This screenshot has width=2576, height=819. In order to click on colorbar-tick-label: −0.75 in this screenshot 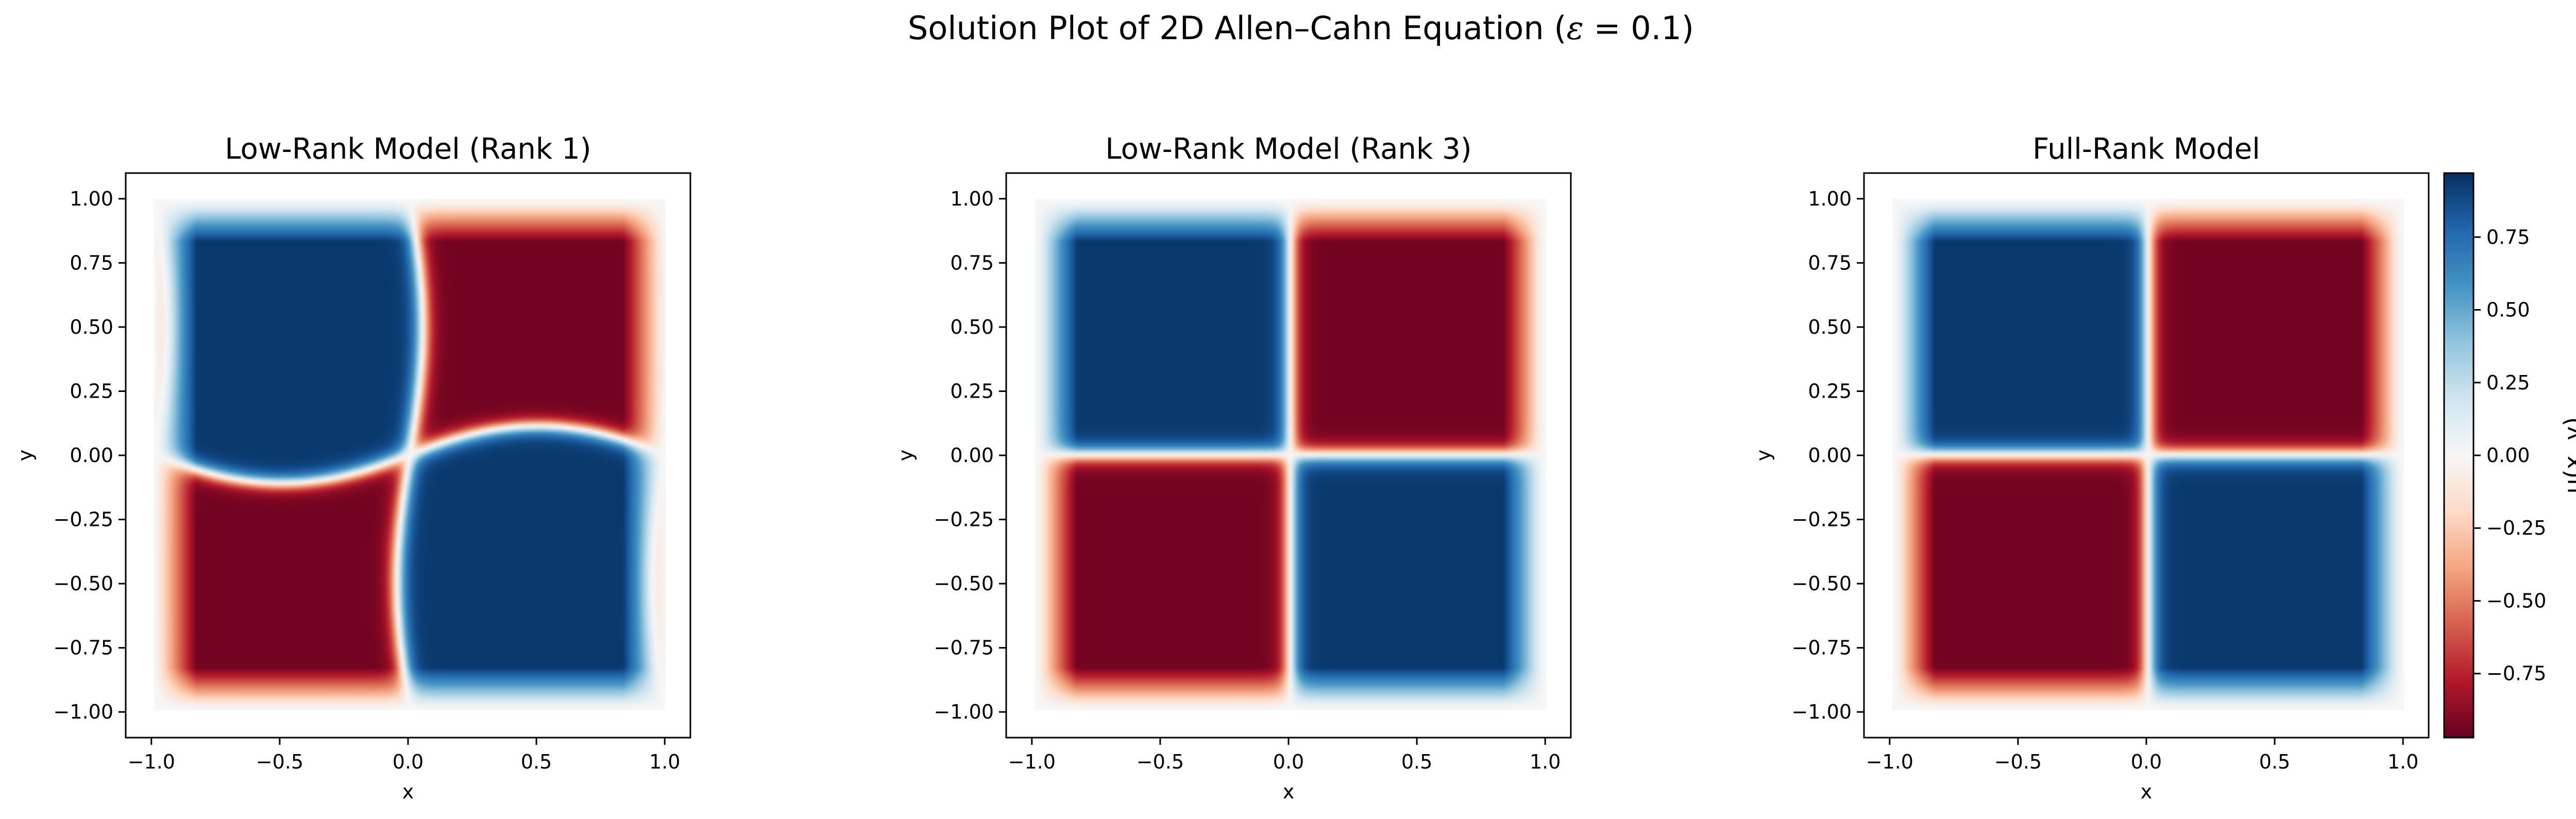, I will do `click(2516, 673)`.